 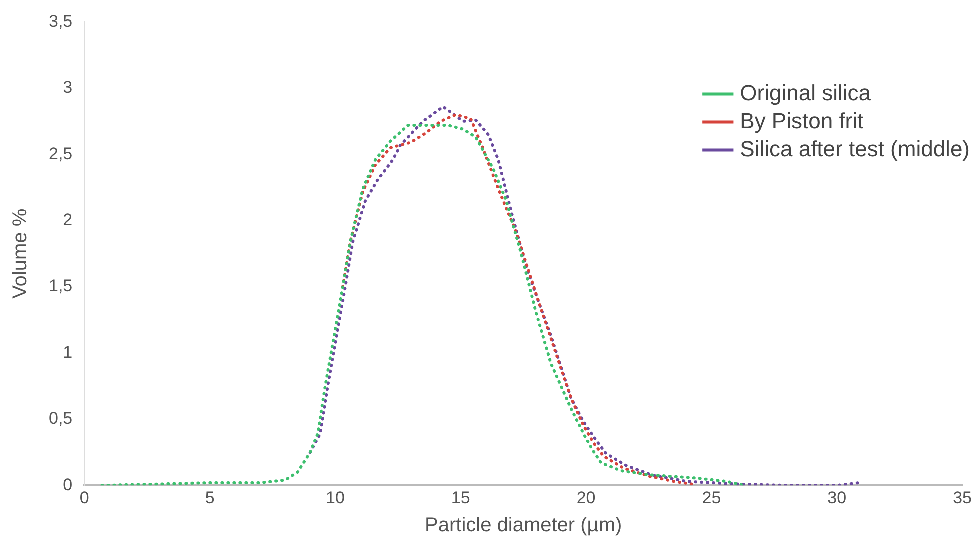 I want to click on y-tick-label: 3,5, so click(x=60, y=21).